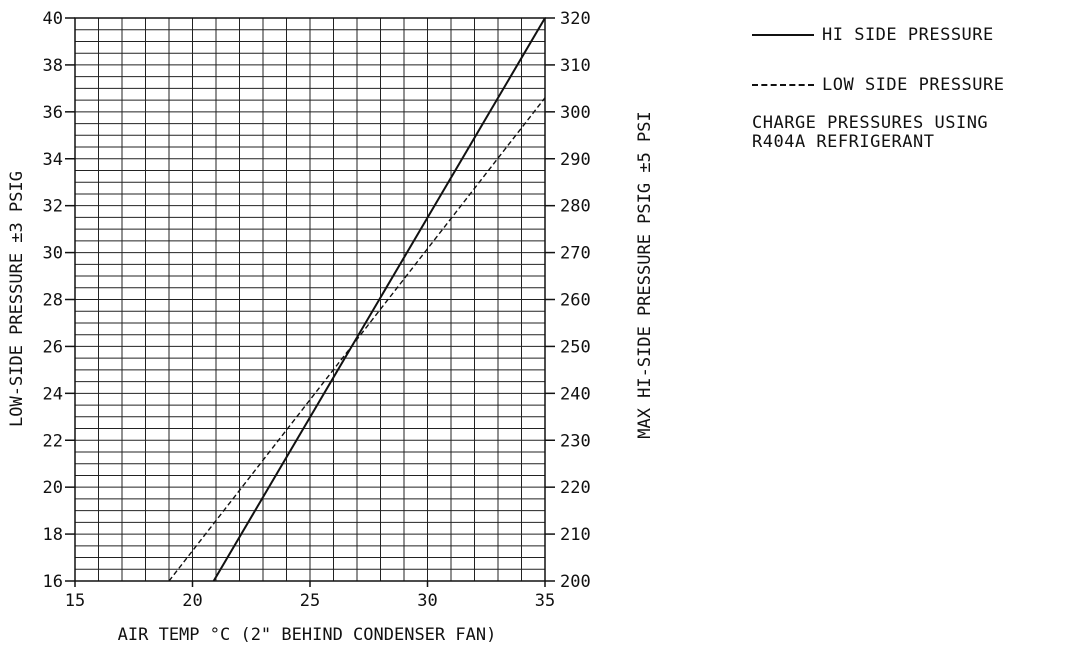 The image size is (1072, 652). What do you see at coordinates (53, 254) in the screenshot?
I see `y-left-tick-label: 30` at bounding box center [53, 254].